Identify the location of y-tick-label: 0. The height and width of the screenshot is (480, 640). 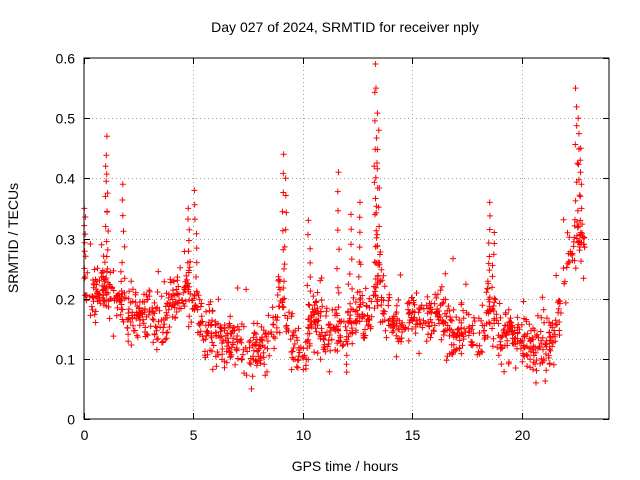
(71, 420).